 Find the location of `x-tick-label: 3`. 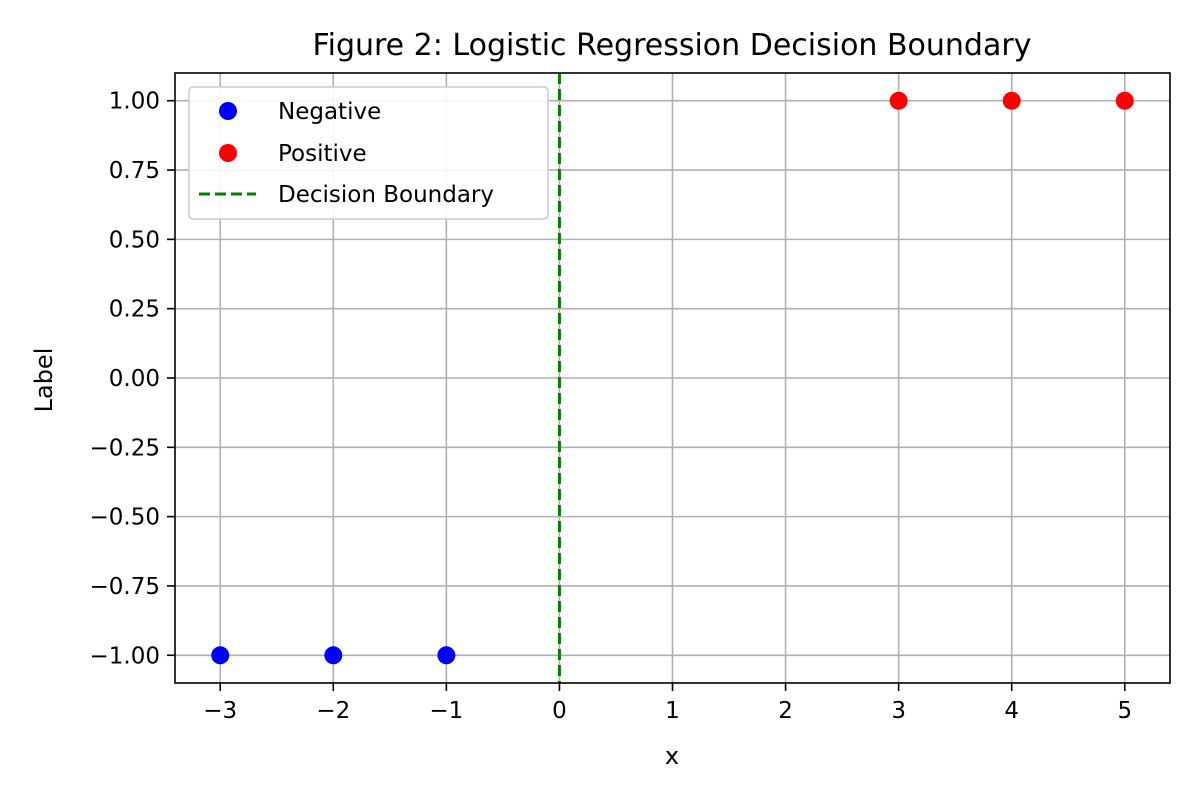

x-tick-label: 3 is located at coordinates (898, 711).